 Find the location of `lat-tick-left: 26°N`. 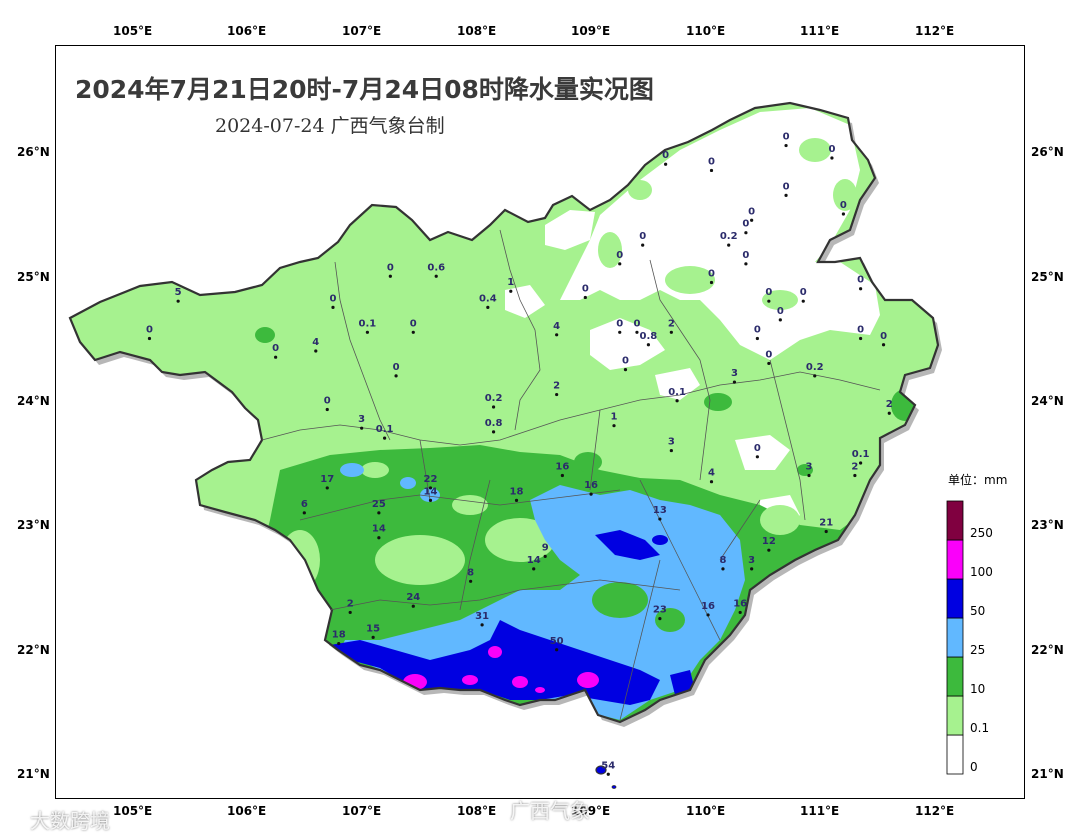

lat-tick-left: 26°N is located at coordinates (33, 152).